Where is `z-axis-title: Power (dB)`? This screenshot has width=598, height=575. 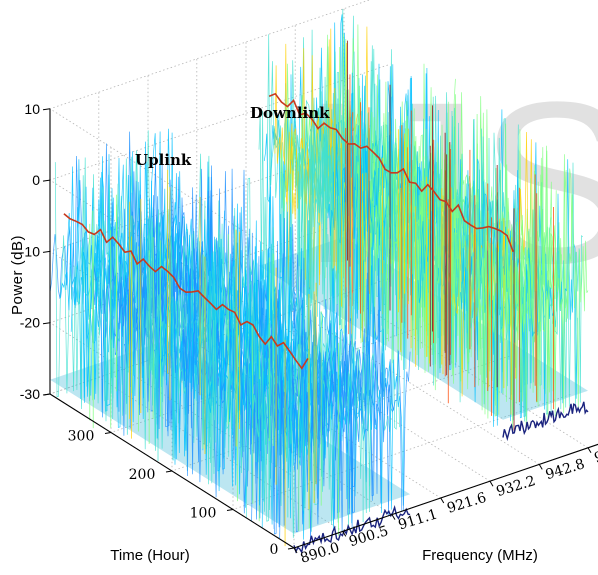
z-axis-title: Power (dB) is located at coordinates (17, 275).